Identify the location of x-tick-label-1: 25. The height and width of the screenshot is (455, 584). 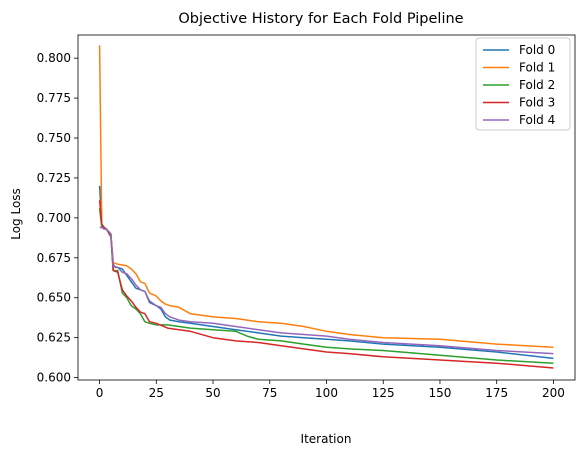
(156, 393).